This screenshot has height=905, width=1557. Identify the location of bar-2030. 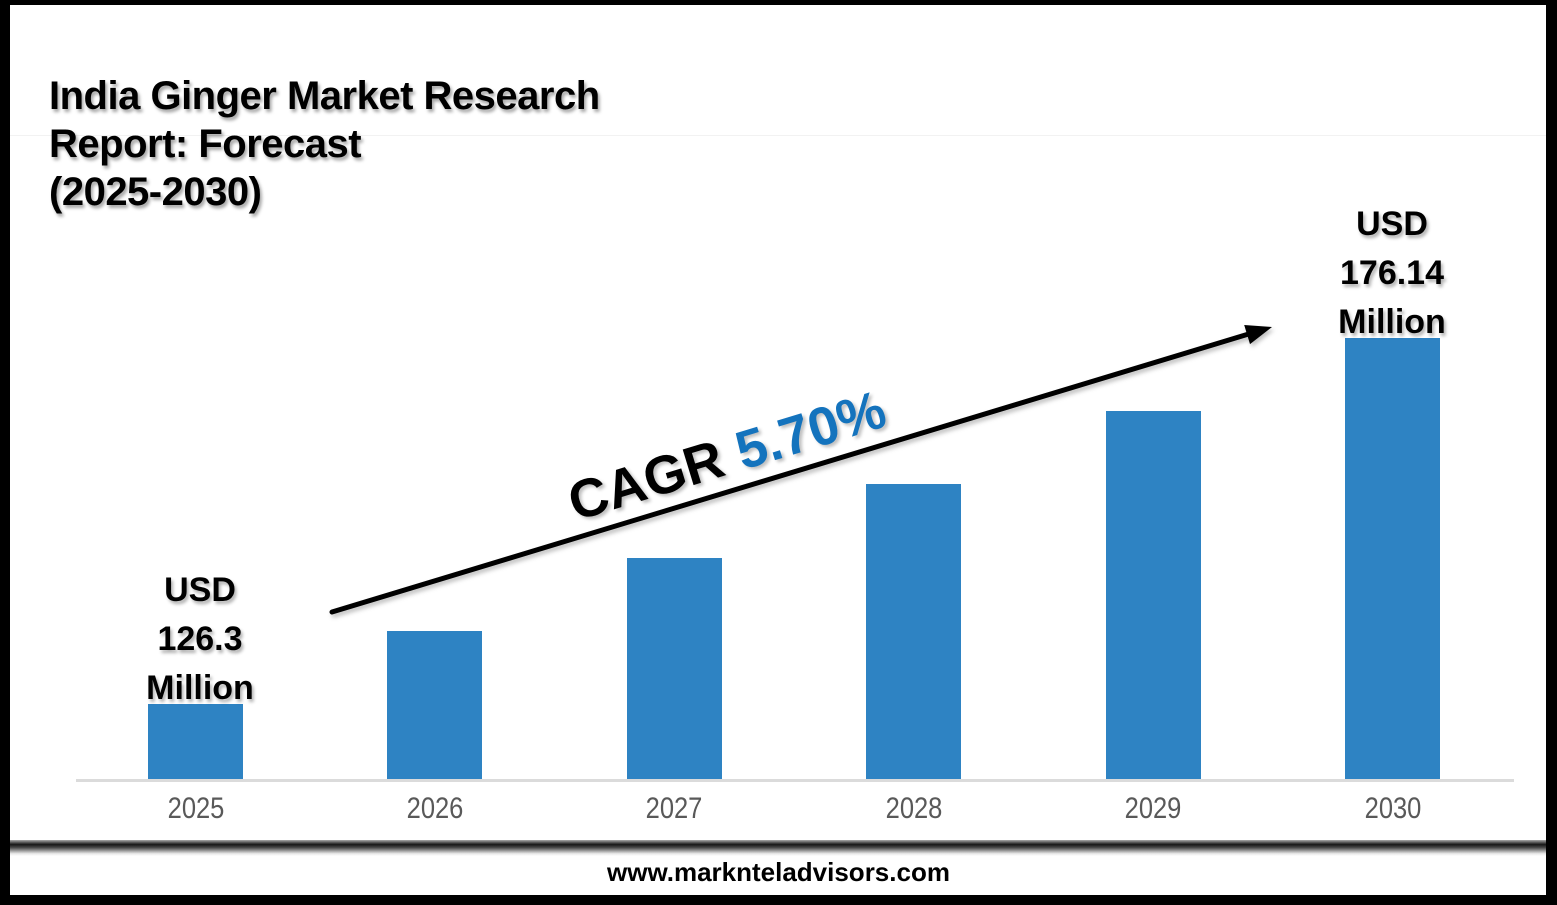
(1392, 558).